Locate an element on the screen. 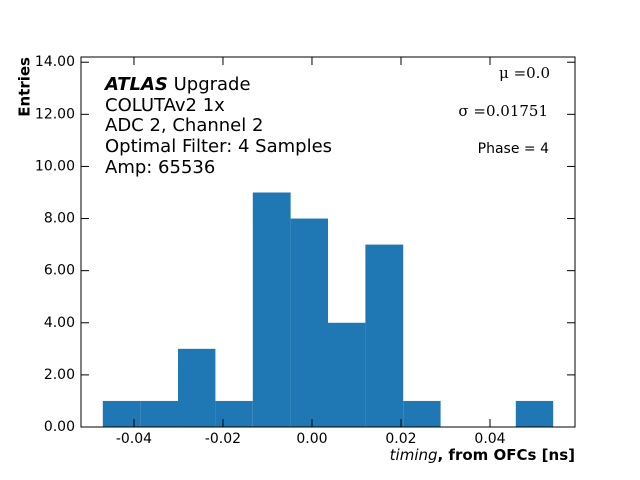 The image size is (640, 480). y-tick-label: 6.00 is located at coordinates (59, 271).